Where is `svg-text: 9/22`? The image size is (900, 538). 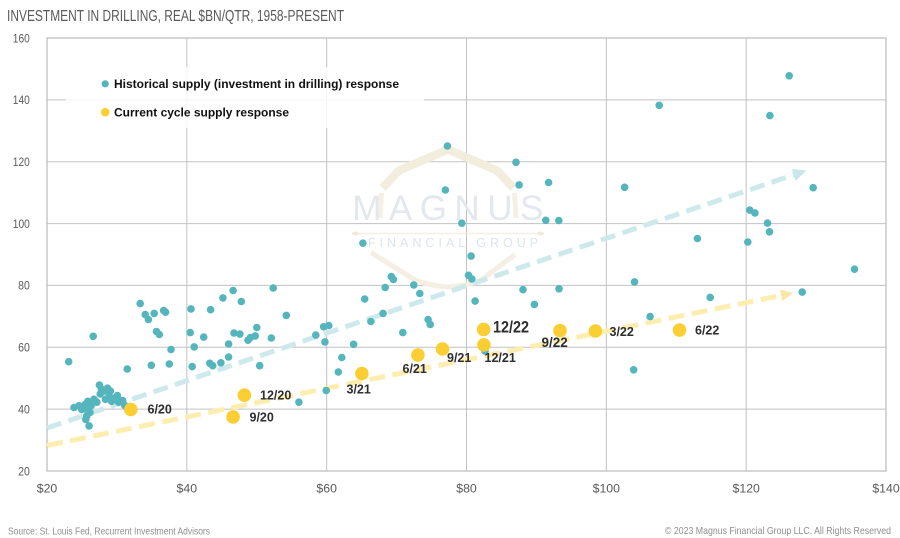 svg-text: 9/22 is located at coordinates (555, 342).